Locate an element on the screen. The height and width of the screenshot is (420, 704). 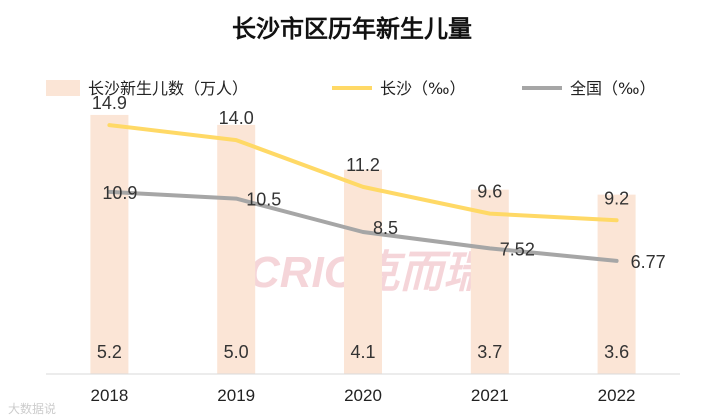
national-label-2022: 6.77 is located at coordinates (648, 262).